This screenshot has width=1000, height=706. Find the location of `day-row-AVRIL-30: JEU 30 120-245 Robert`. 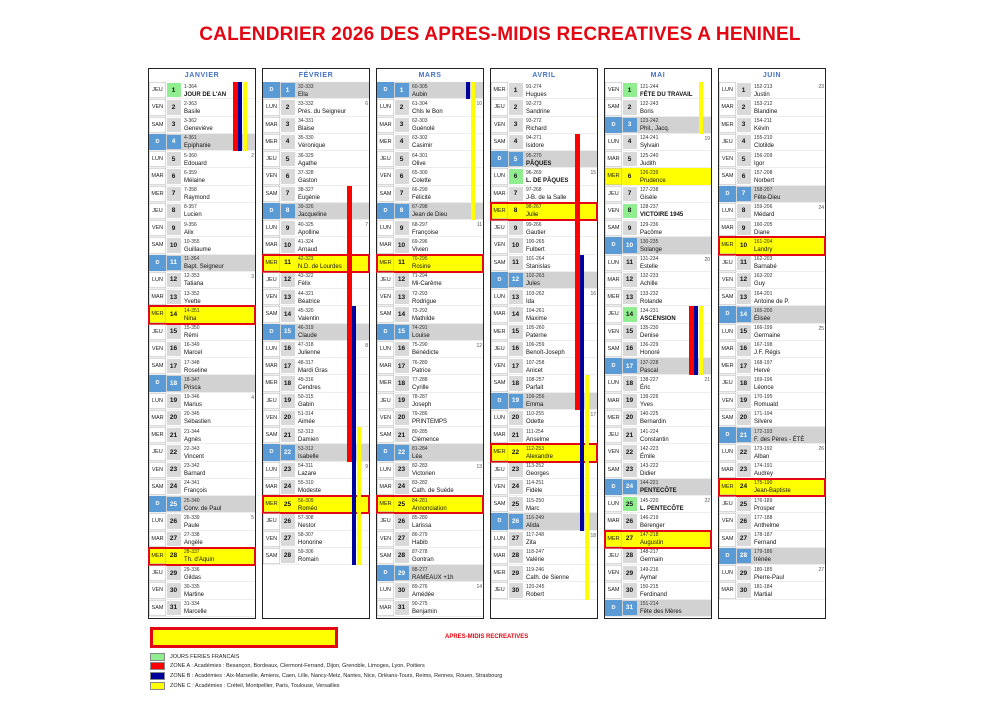

day-row-AVRIL-30: JEU 30 120-245 Robert is located at coordinates (544, 591).